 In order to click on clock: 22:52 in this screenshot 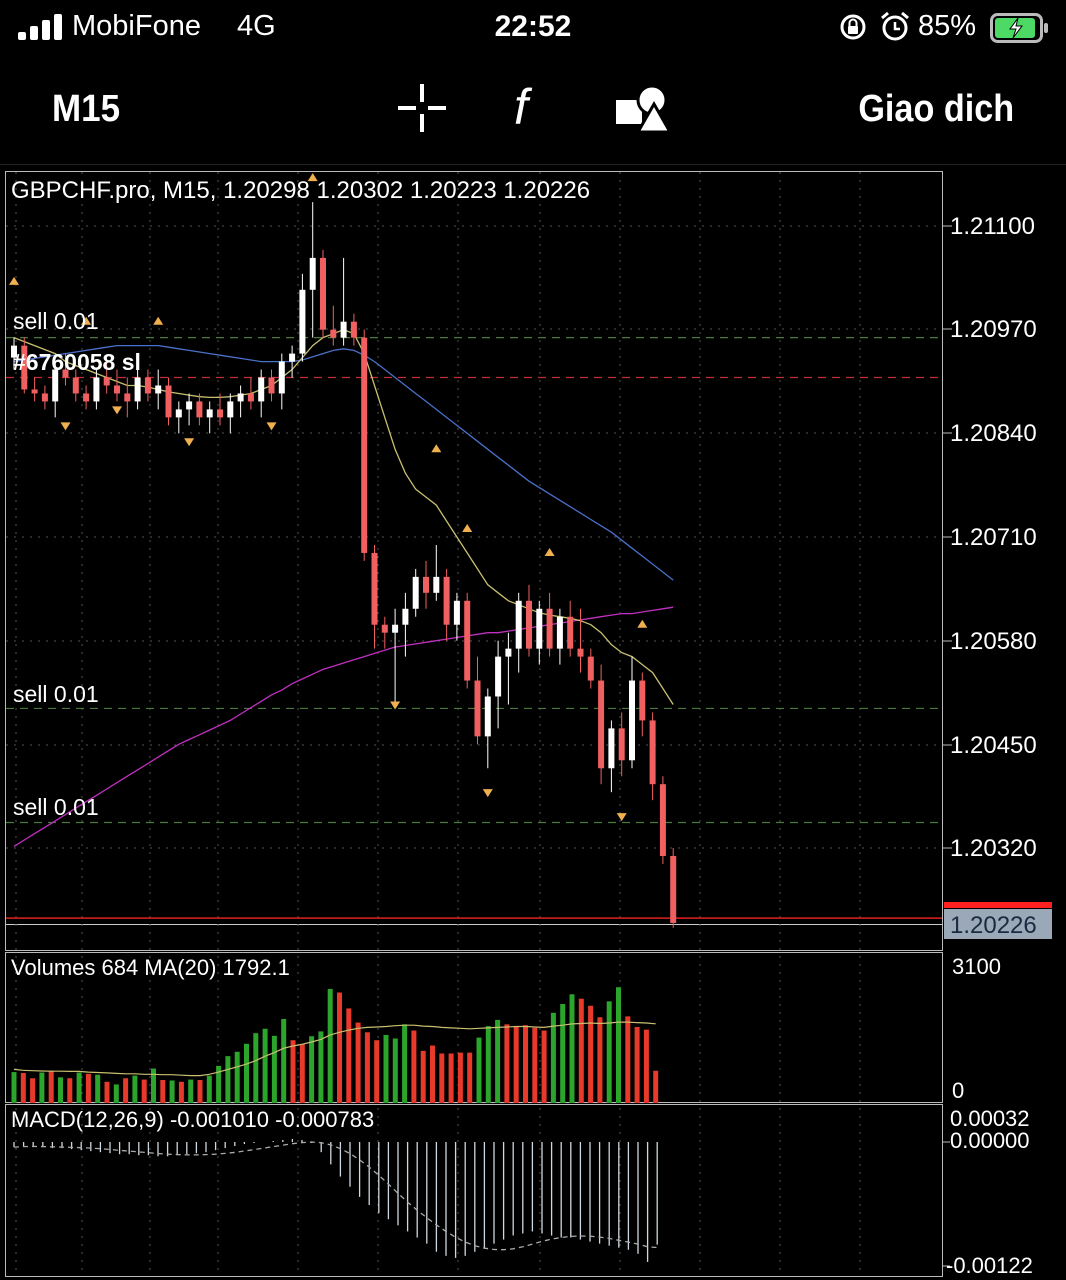, I will do `click(533, 26)`.